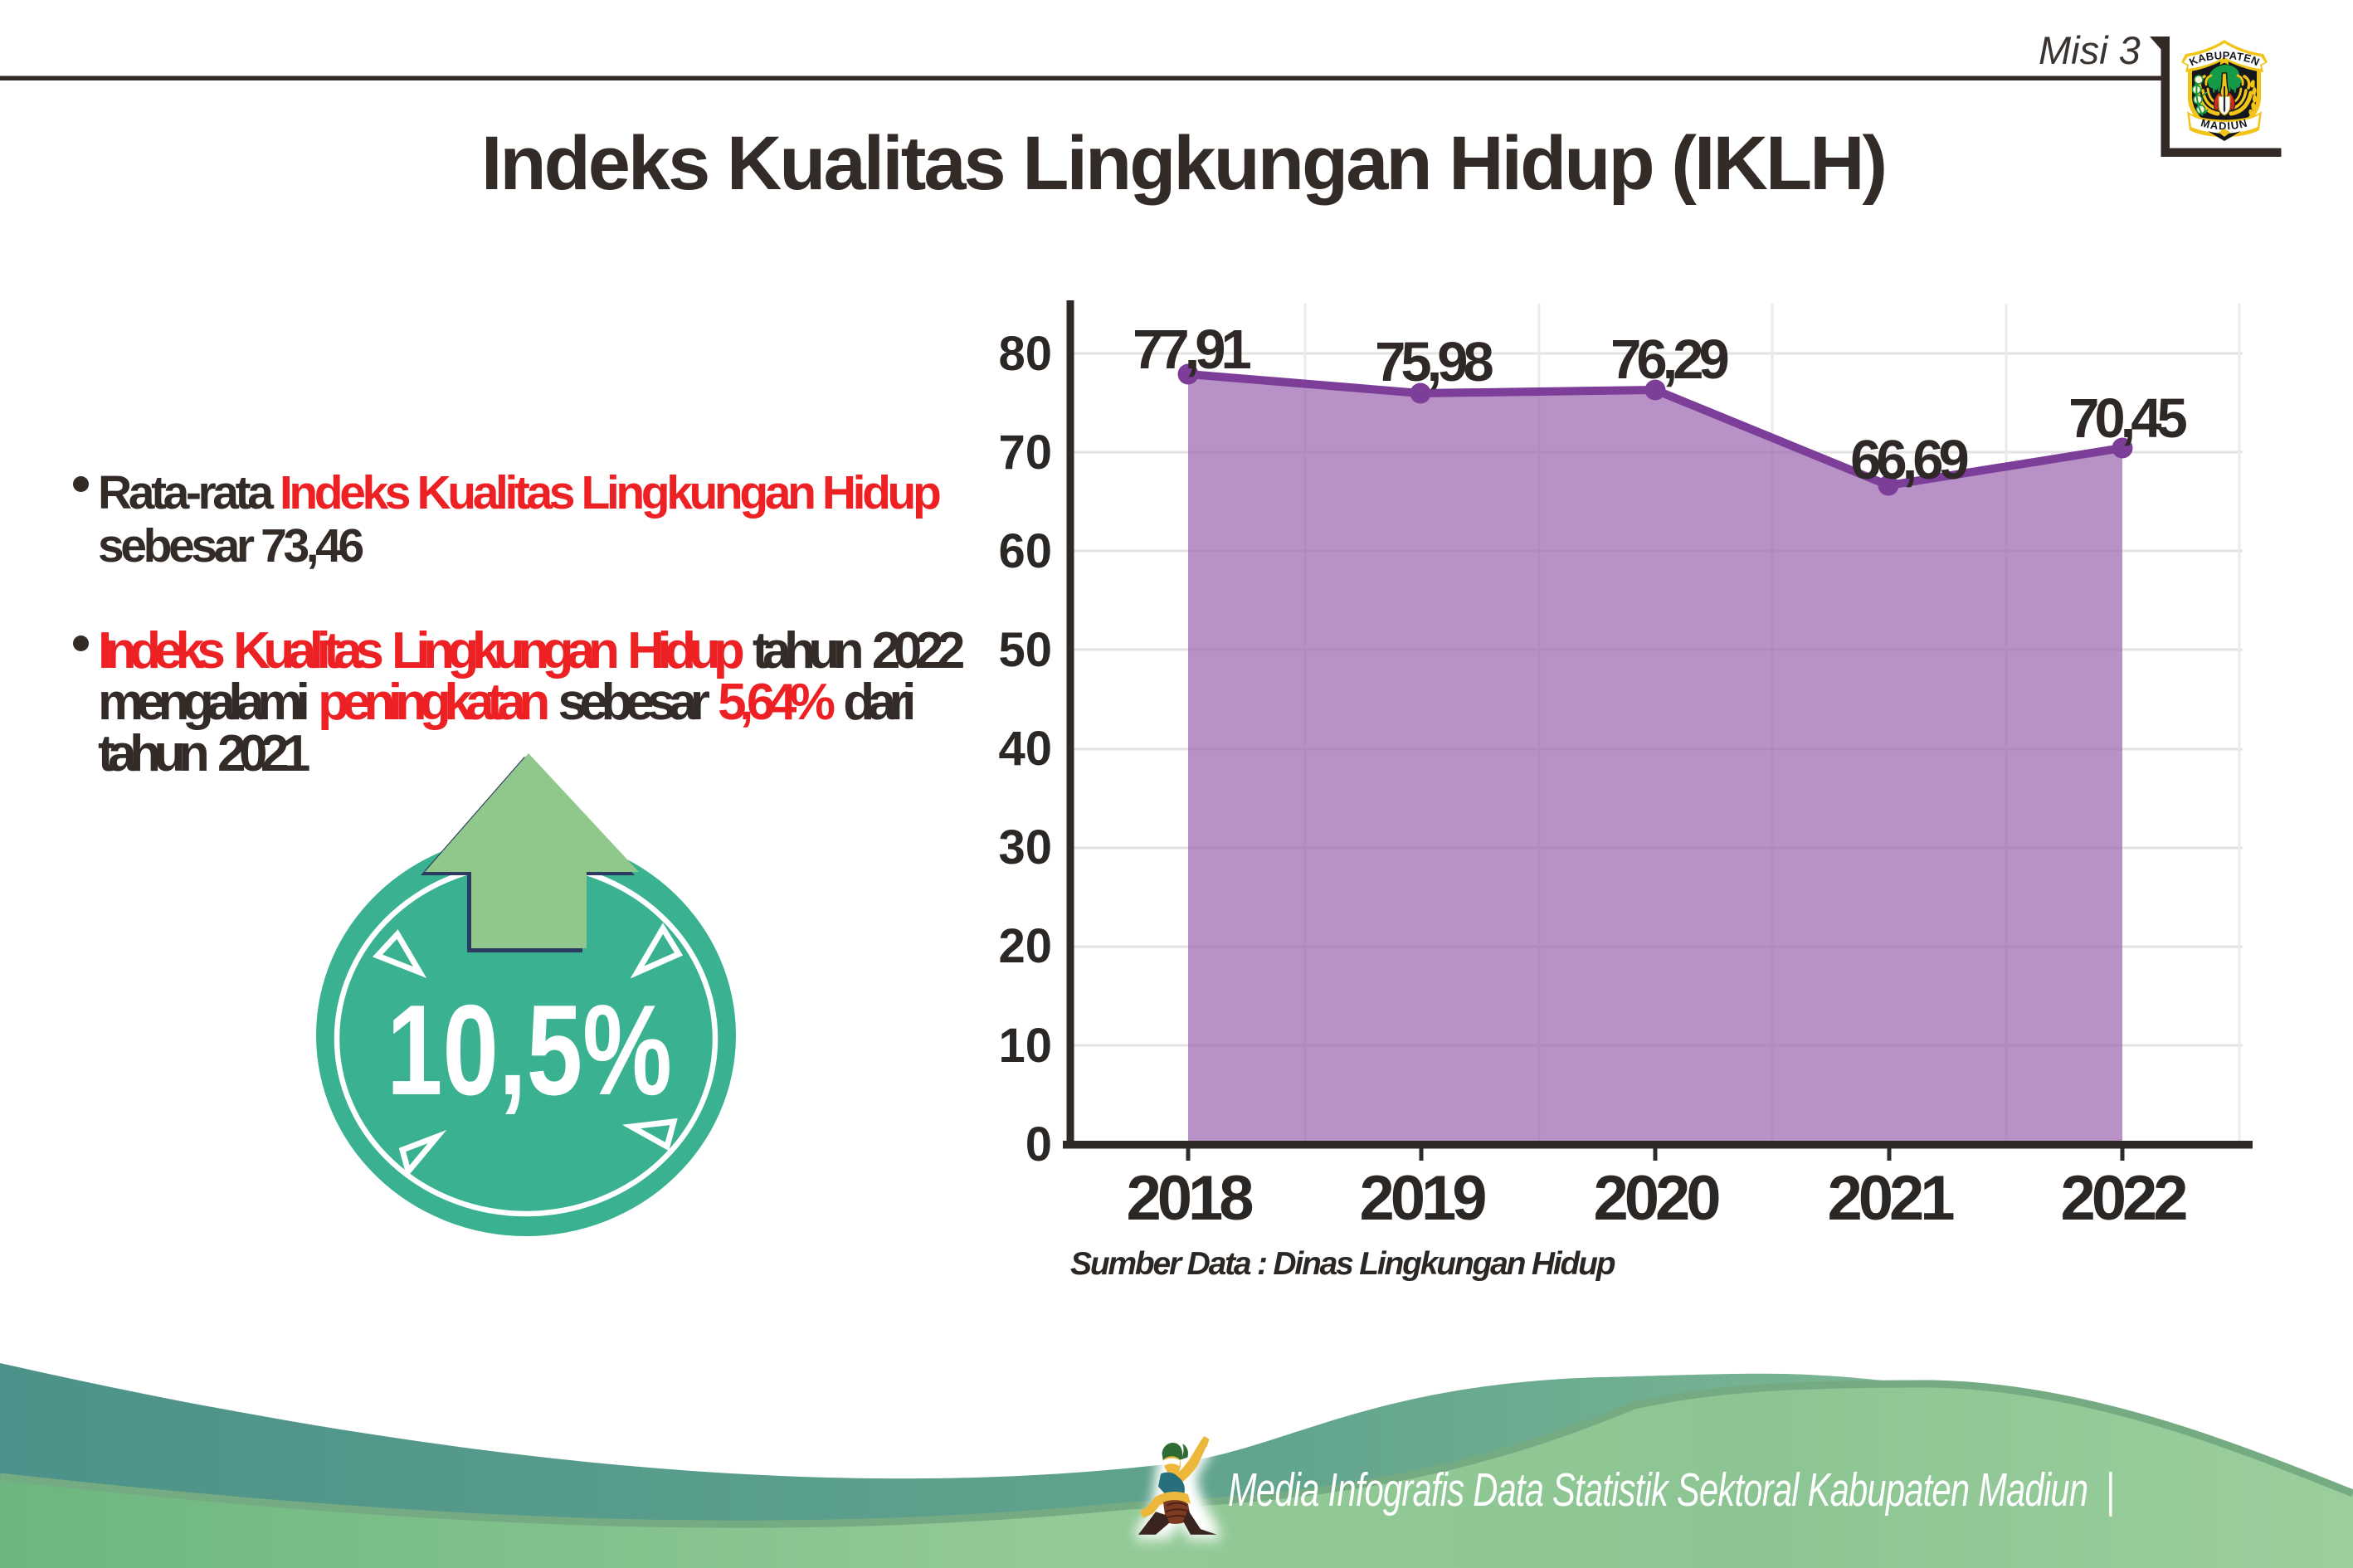 The image size is (2353, 1568). What do you see at coordinates (1025, 749) in the screenshot?
I see `svg-text: 40` at bounding box center [1025, 749].